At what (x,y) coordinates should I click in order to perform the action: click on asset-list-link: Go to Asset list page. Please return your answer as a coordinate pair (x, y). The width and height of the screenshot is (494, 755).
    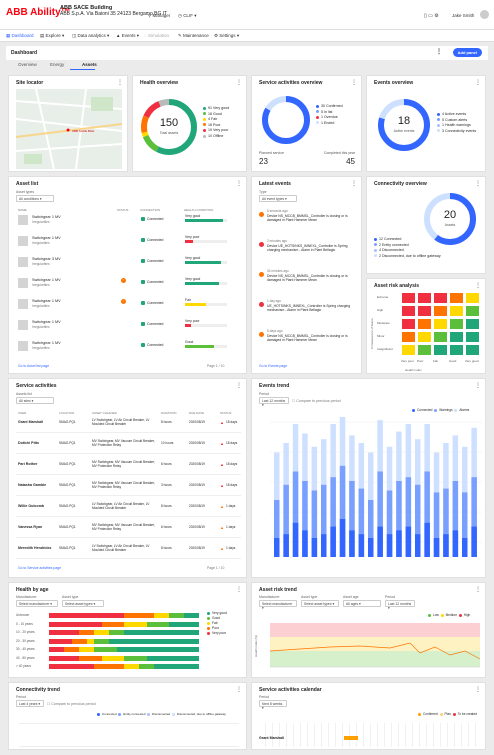
    Looking at the image, I should click on (34, 366).